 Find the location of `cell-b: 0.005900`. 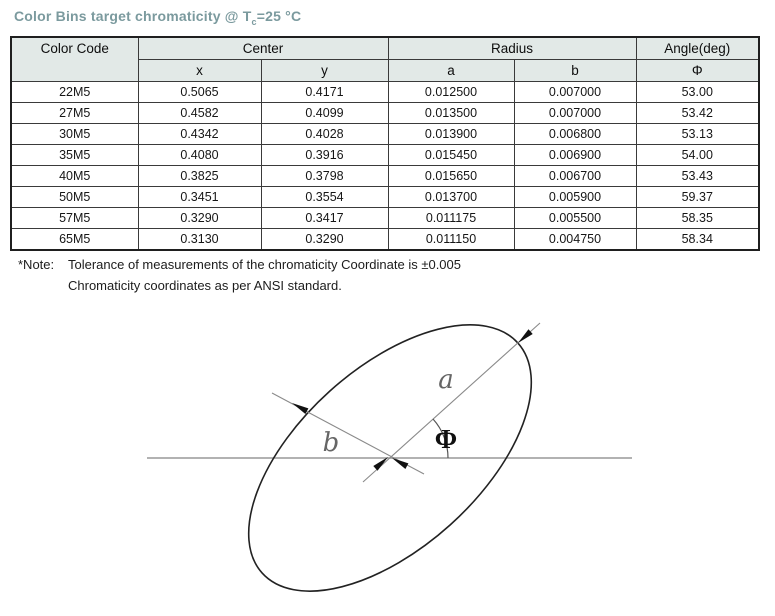

cell-b: 0.005900 is located at coordinates (575, 197).